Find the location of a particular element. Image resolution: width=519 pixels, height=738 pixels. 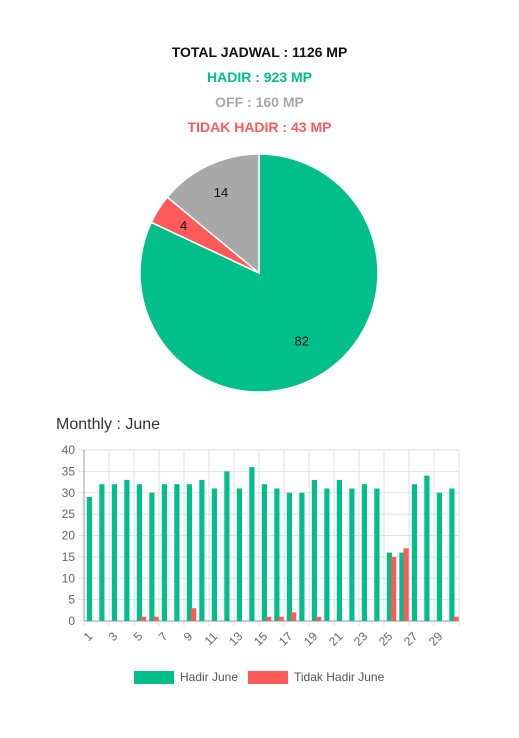

x-tick-label: 29 is located at coordinates (436, 639).